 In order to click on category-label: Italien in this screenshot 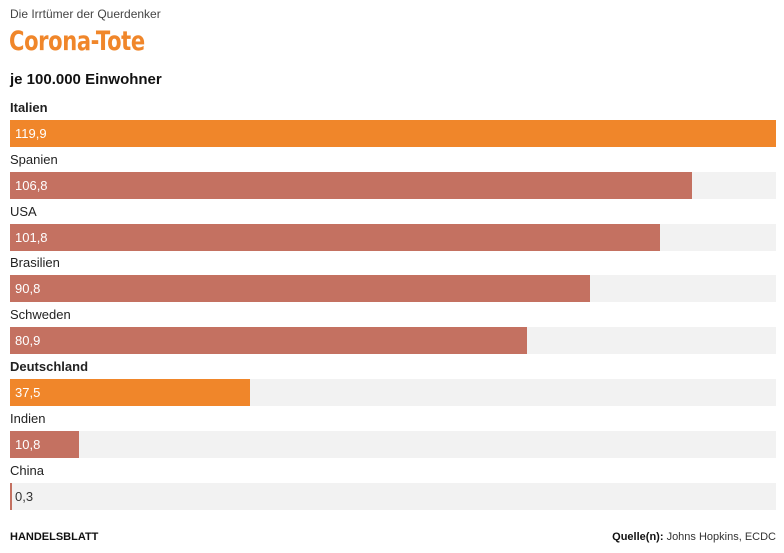, I will do `click(29, 107)`.